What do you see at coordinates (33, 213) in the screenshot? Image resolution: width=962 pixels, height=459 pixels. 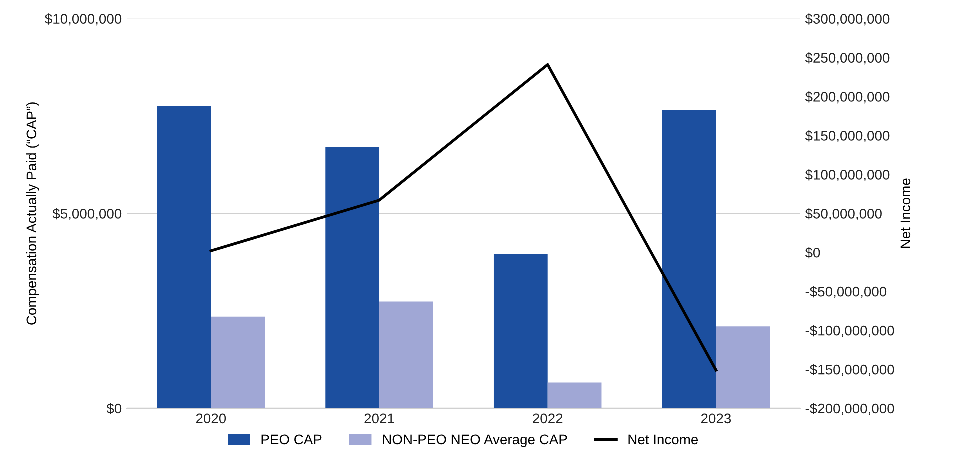 I see `y-axis-title: Compensation Actually Paid (“CAP”)` at bounding box center [33, 213].